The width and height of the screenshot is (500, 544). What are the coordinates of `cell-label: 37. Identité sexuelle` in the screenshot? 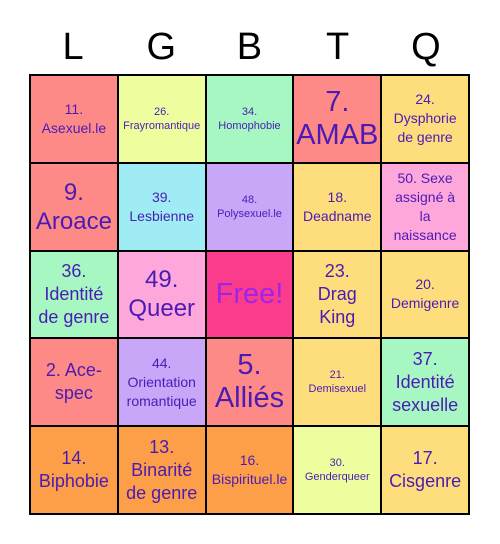 It's located at (425, 381).